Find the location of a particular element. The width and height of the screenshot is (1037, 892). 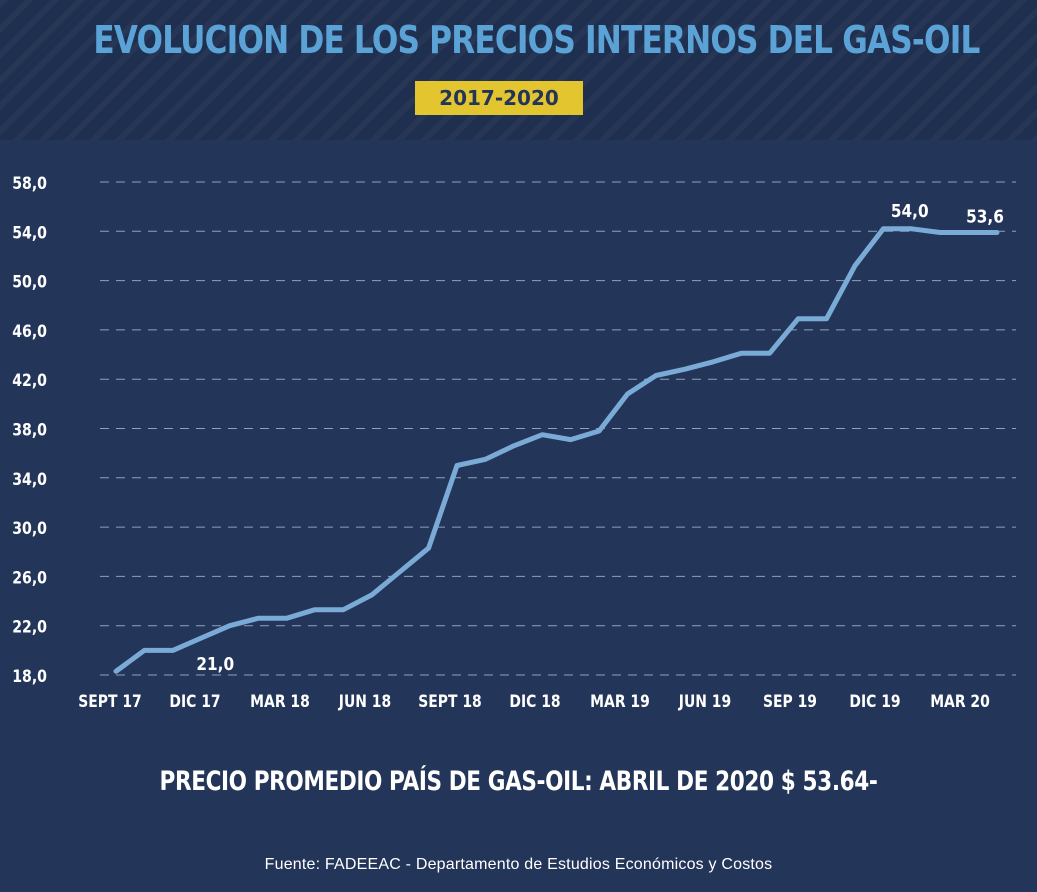

y-tick-label: 30,0 is located at coordinates (29, 529).